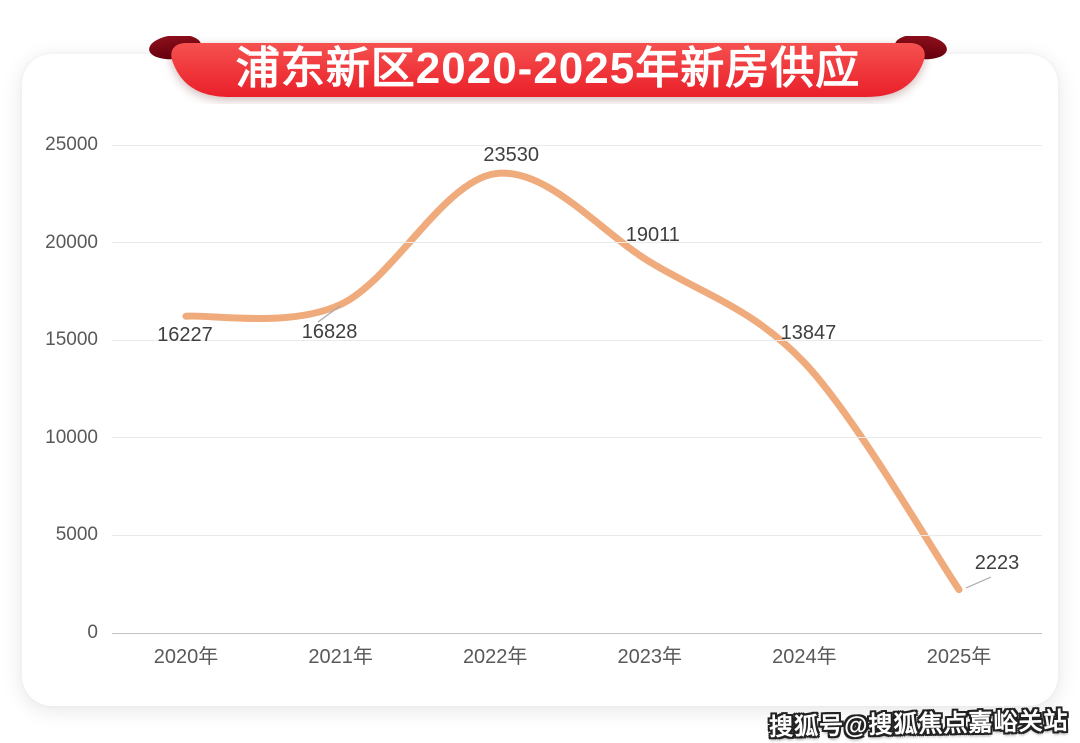 This screenshot has height=743, width=1080. What do you see at coordinates (71, 437) in the screenshot?
I see `y-tick-label: 10000` at bounding box center [71, 437].